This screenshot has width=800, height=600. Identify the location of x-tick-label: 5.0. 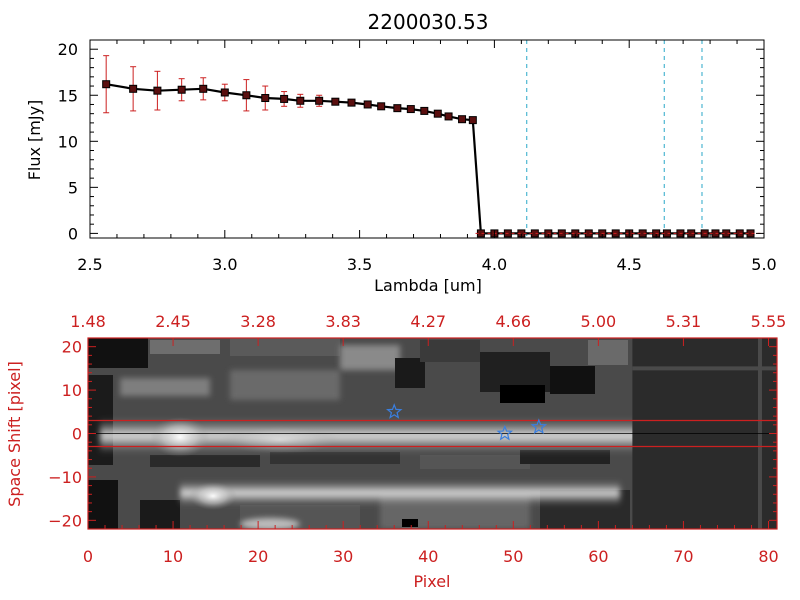
(763, 264).